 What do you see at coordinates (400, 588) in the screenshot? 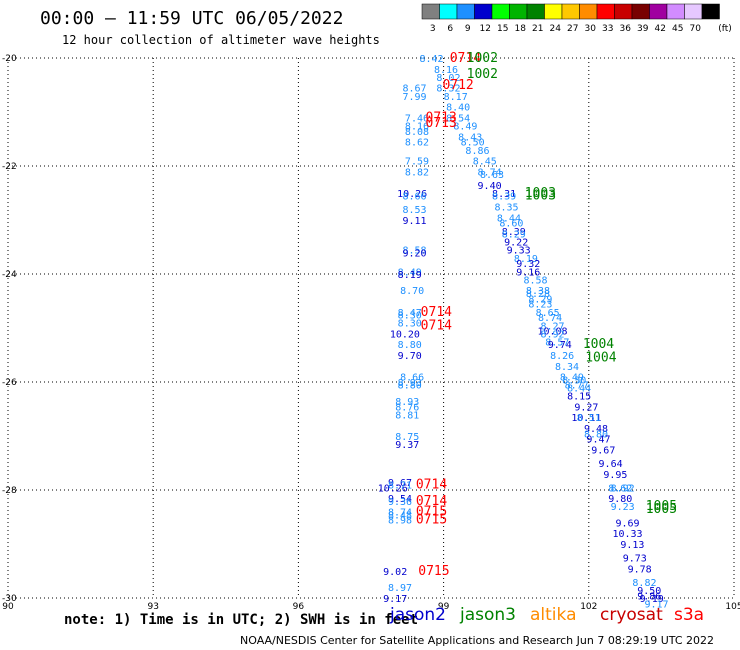
I see `swh-label: 8.97` at bounding box center [400, 588].